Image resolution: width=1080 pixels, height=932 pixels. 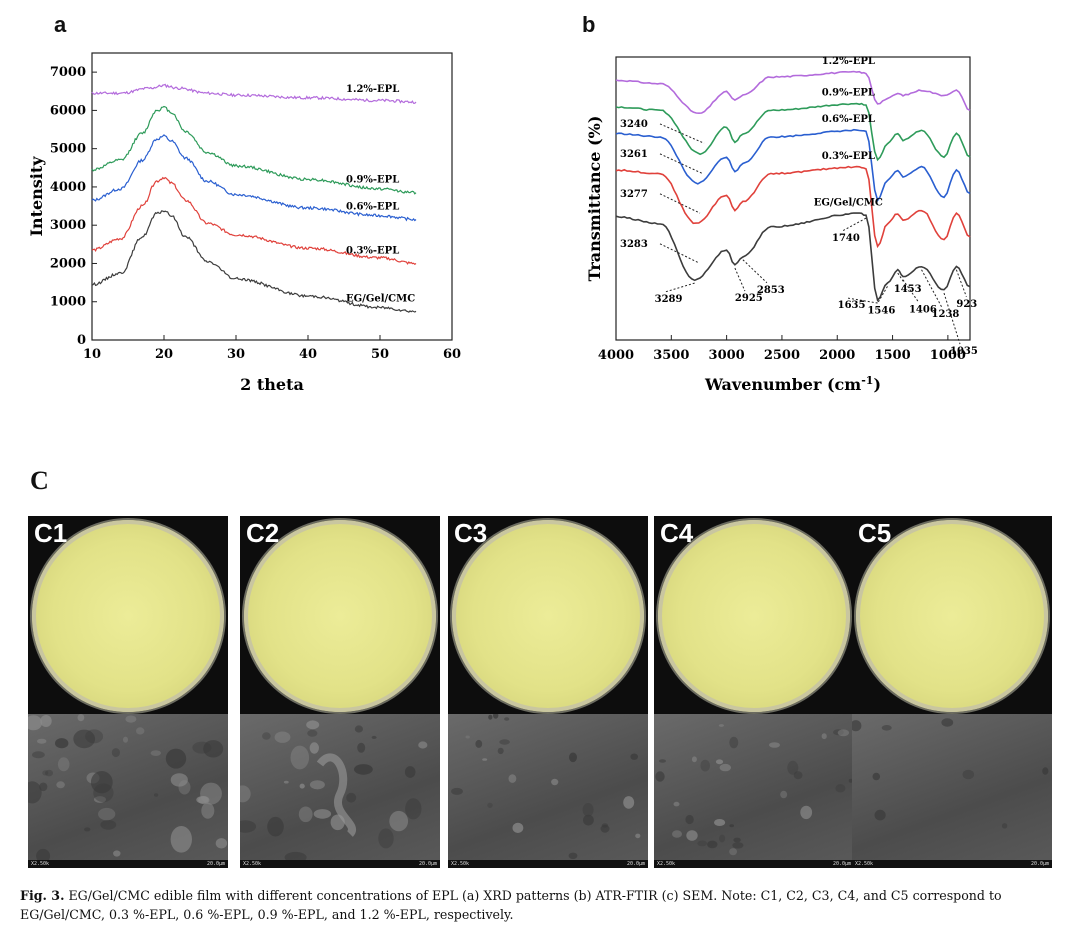 What do you see at coordinates (380, 354) in the screenshot?
I see `x-tick-label: 50` at bounding box center [380, 354].